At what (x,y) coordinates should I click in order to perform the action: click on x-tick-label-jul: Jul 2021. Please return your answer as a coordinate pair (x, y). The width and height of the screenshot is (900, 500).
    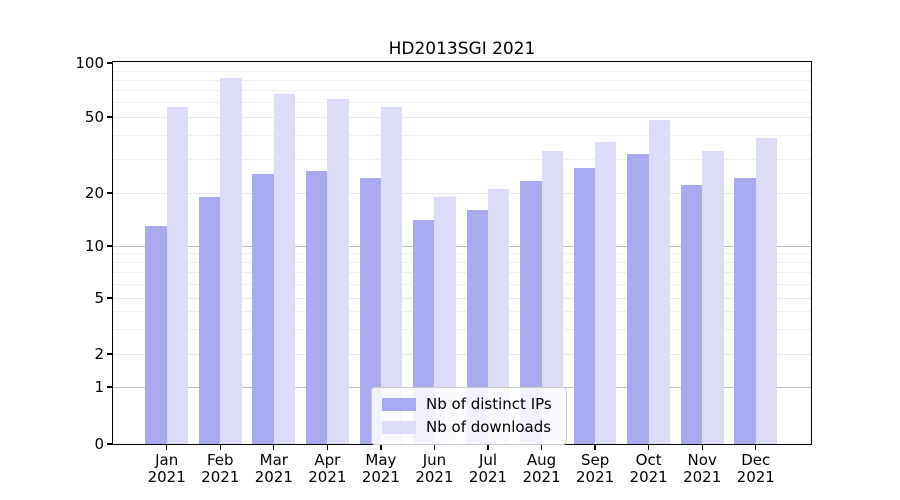
    Looking at the image, I should click on (488, 468).